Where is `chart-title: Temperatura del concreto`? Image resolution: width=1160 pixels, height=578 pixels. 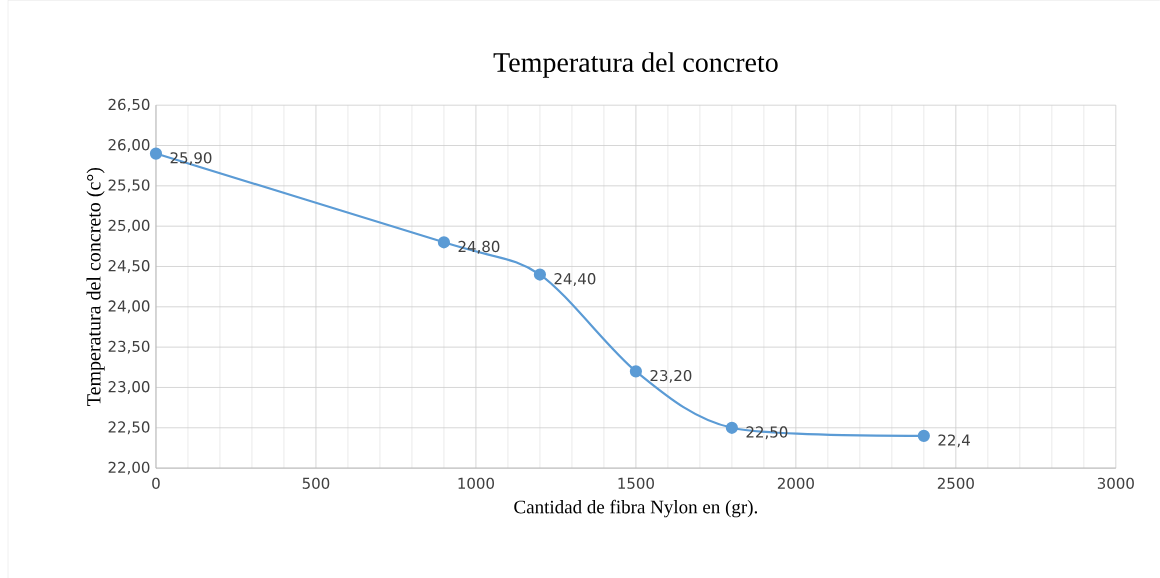
chart-title: Temperatura del concreto is located at coordinates (635, 65).